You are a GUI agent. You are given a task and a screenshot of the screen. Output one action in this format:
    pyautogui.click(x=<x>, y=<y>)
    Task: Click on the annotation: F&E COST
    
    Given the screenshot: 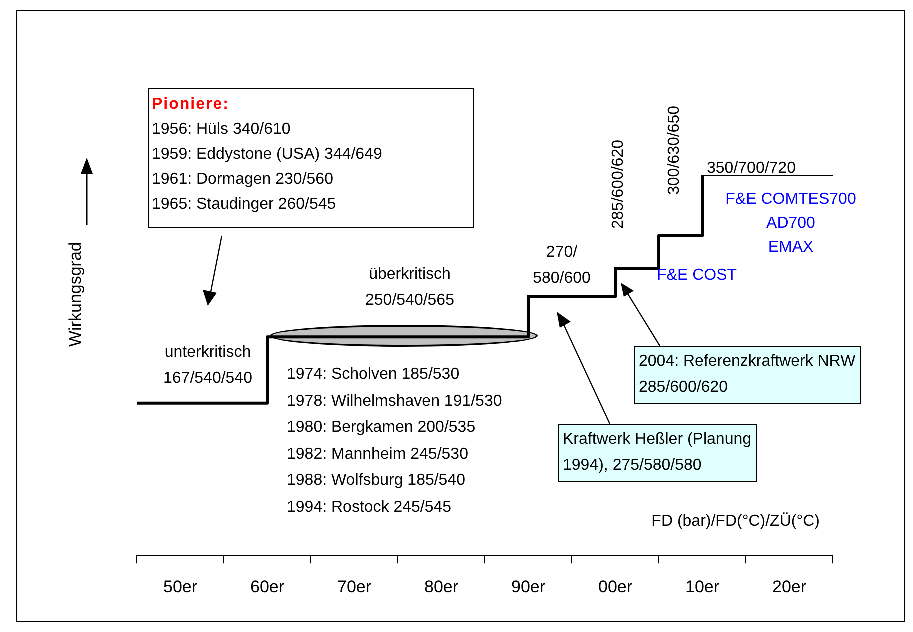 What is the action you would take?
    pyautogui.click(x=697, y=276)
    